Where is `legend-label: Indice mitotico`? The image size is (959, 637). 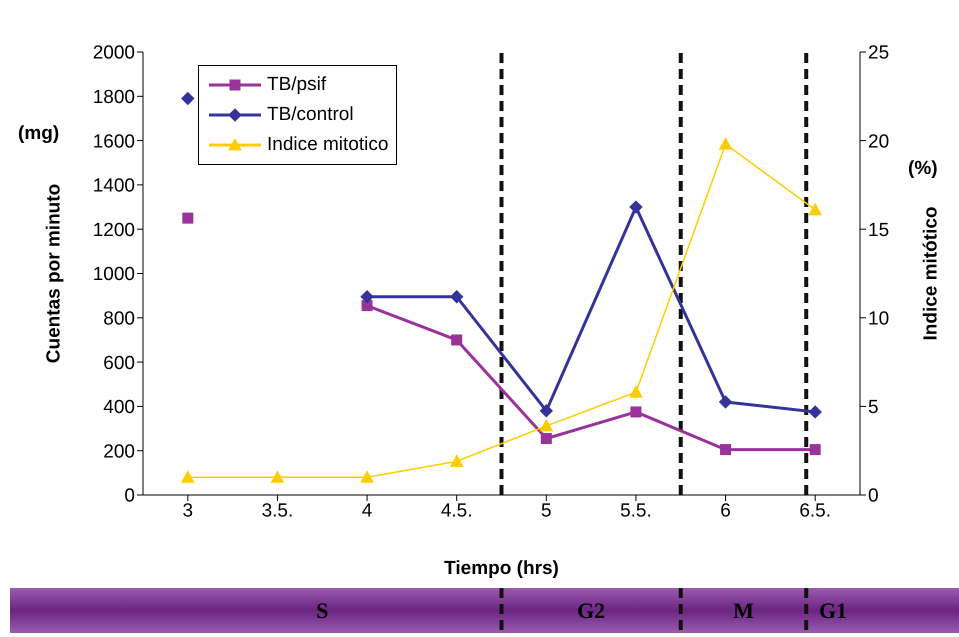
legend-label: Indice mitotico is located at coordinates (327, 145).